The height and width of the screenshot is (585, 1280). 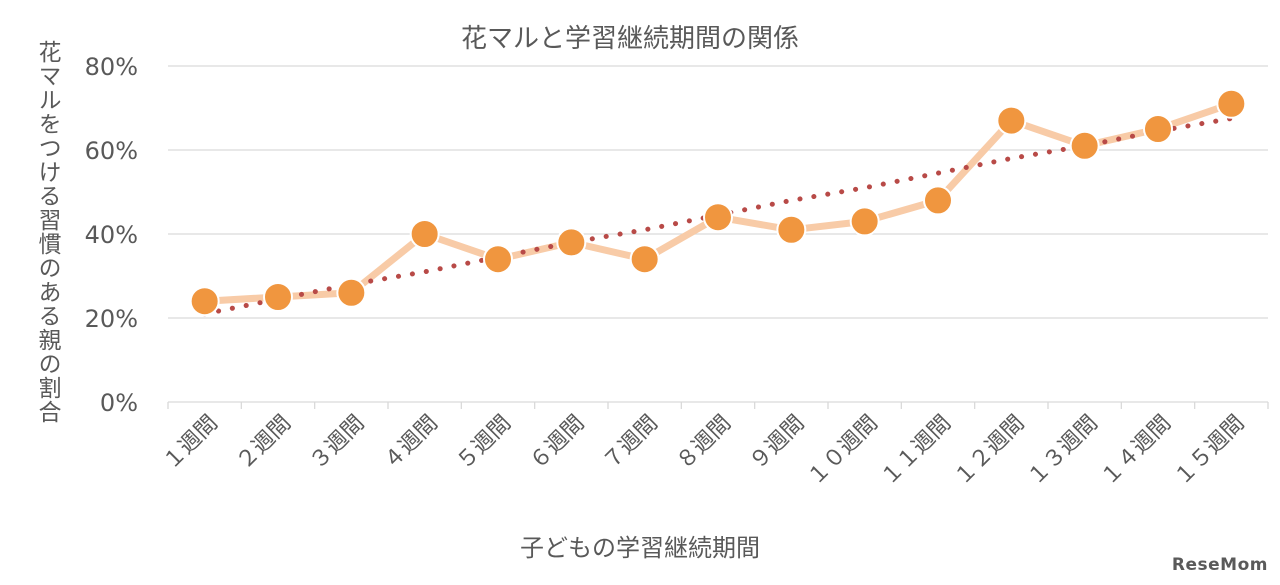 What do you see at coordinates (111, 151) in the screenshot?
I see `y-tick-label: 60%` at bounding box center [111, 151].